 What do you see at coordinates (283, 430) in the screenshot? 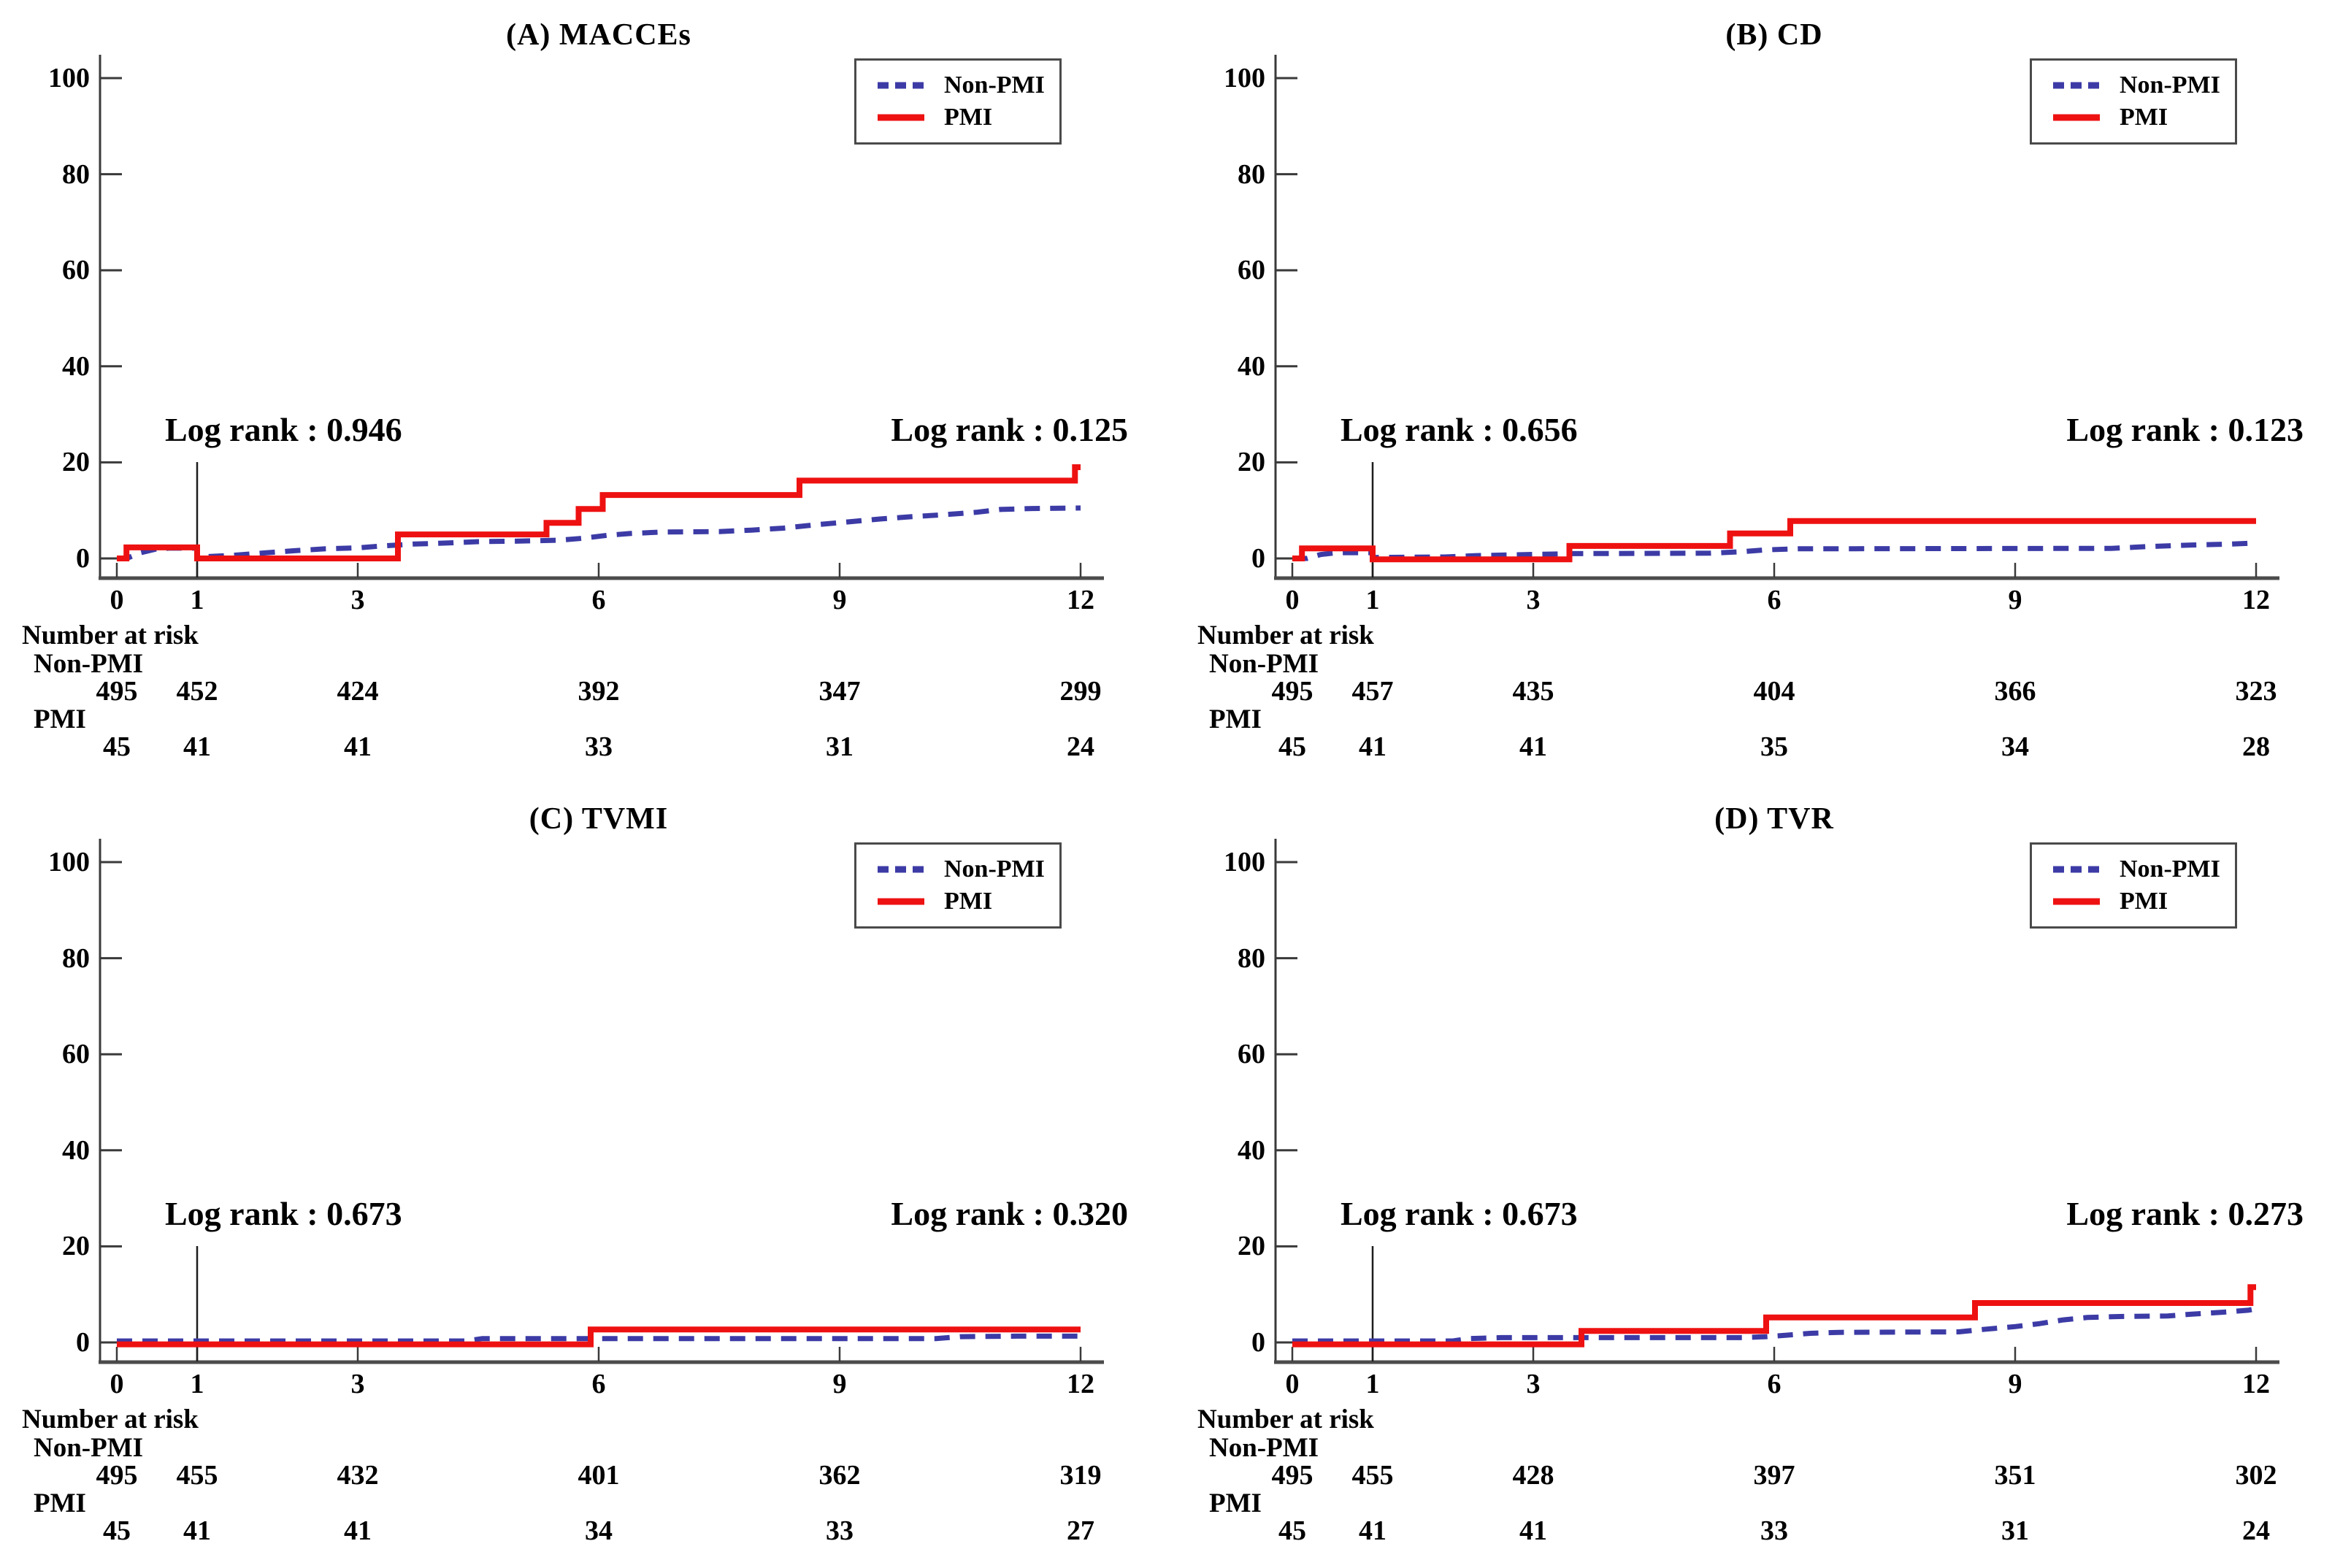
I see `log-rank-landmark-label: Log rank : 0.946` at bounding box center [283, 430].